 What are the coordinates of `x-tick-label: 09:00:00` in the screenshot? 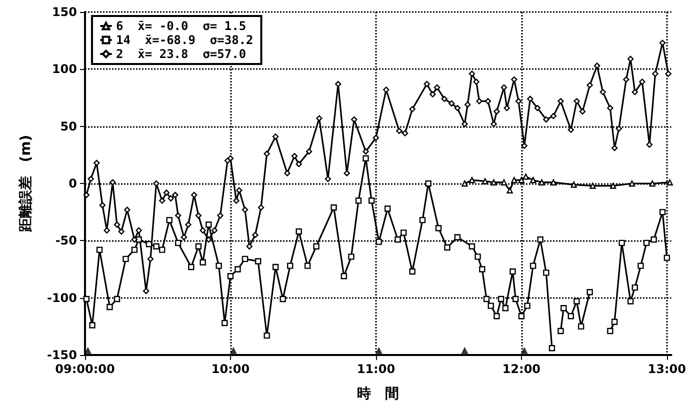 It's located at (85, 369).